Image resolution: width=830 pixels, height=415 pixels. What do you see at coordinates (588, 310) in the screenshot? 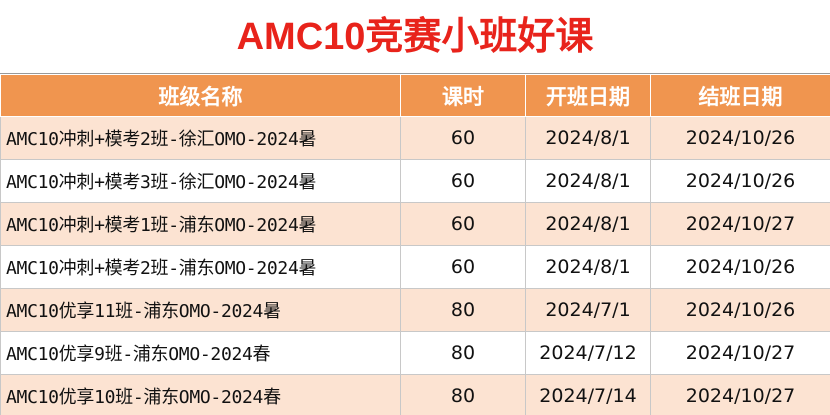
I see `table-cell: 2024/7/1` at bounding box center [588, 310].